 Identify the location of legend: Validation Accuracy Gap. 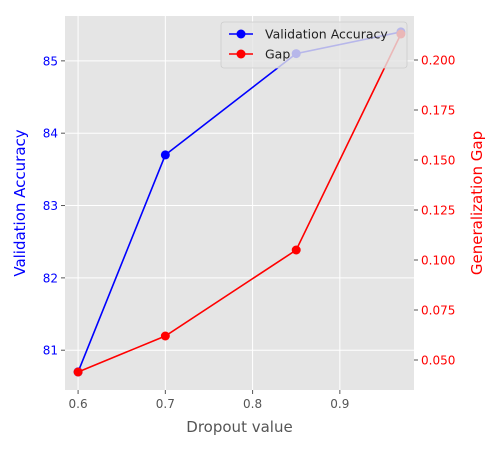
(314, 45).